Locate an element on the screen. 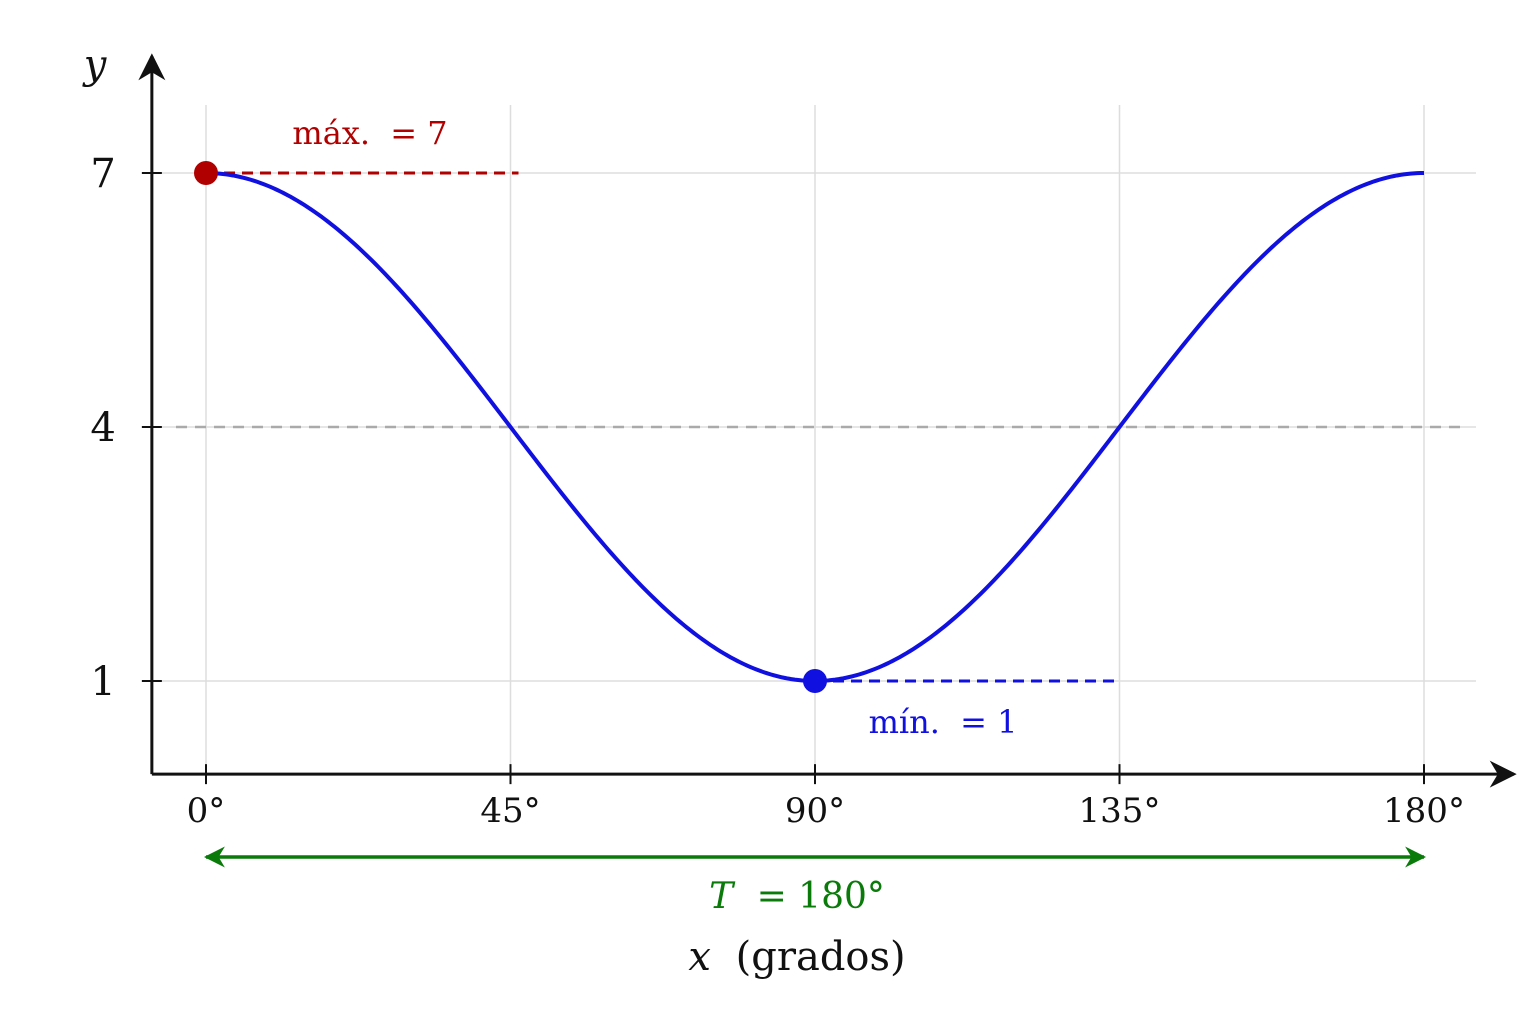 This screenshot has width=1536, height=1024. x-axis-label-unit: (grados) is located at coordinates (821, 957).